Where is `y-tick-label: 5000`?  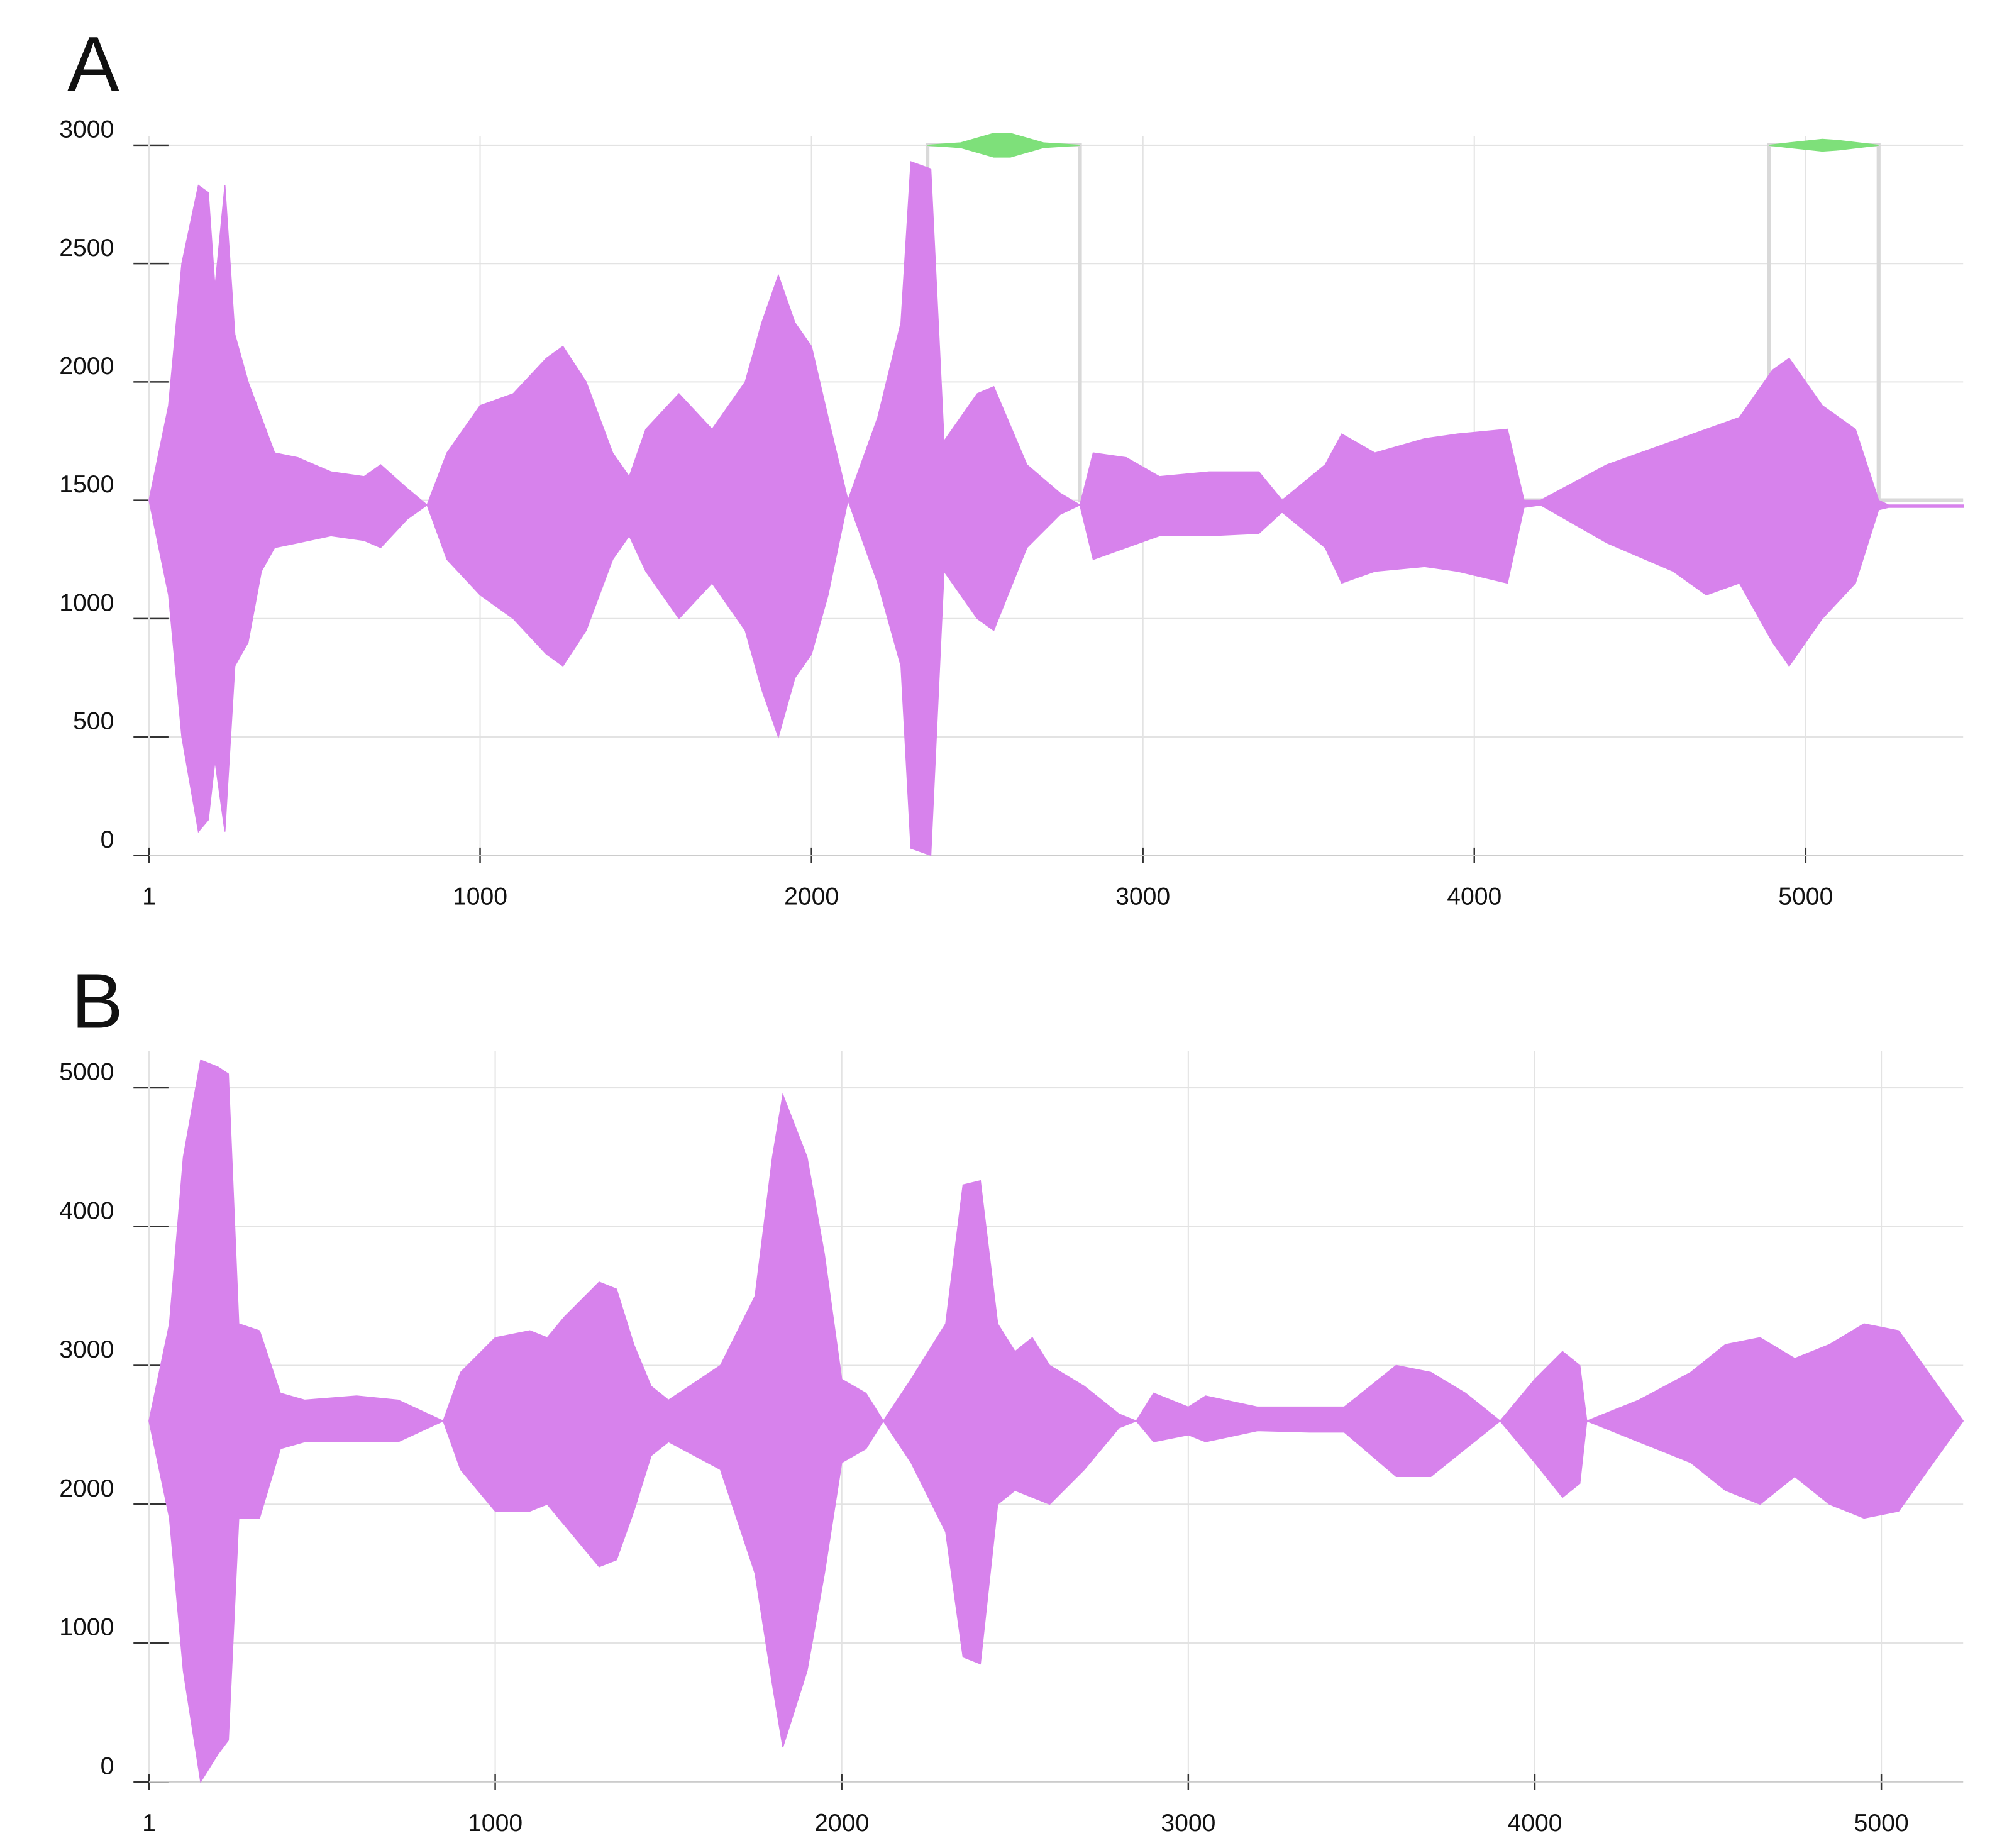 y-tick-label: 5000 is located at coordinates (87, 1072).